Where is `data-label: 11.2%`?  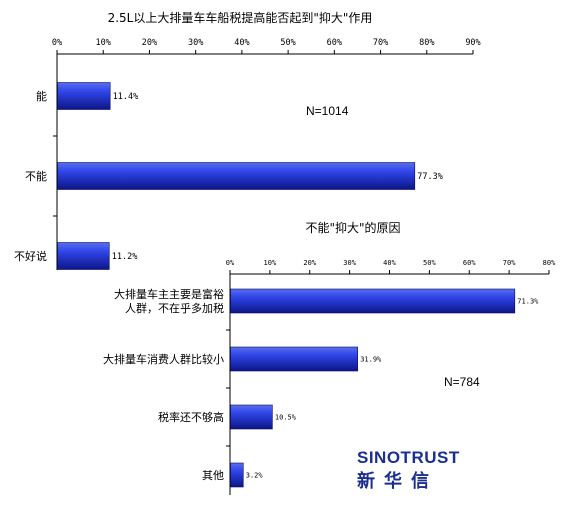 data-label: 11.2% is located at coordinates (125, 257).